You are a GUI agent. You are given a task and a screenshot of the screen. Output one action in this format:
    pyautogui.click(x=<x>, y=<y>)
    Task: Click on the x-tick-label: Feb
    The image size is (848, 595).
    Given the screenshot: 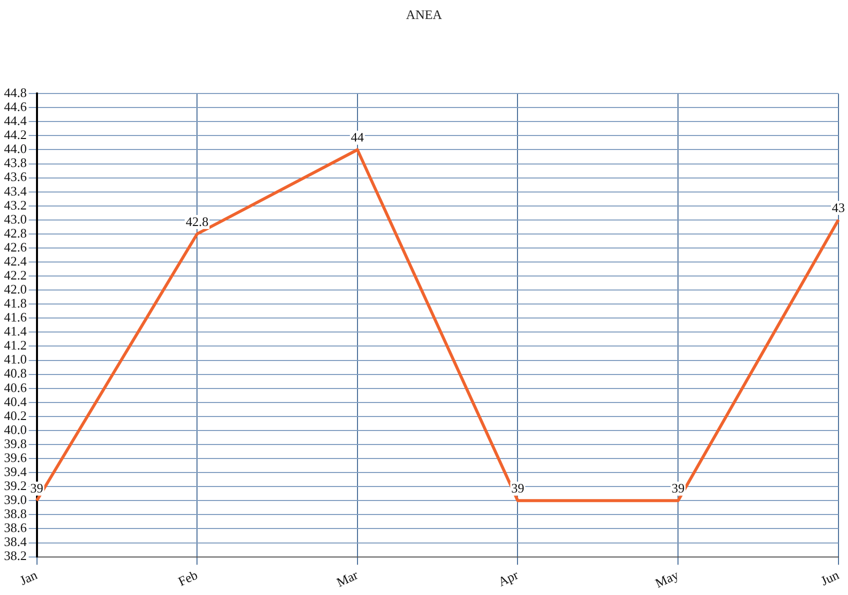 What is the action you would take?
    pyautogui.click(x=188, y=578)
    